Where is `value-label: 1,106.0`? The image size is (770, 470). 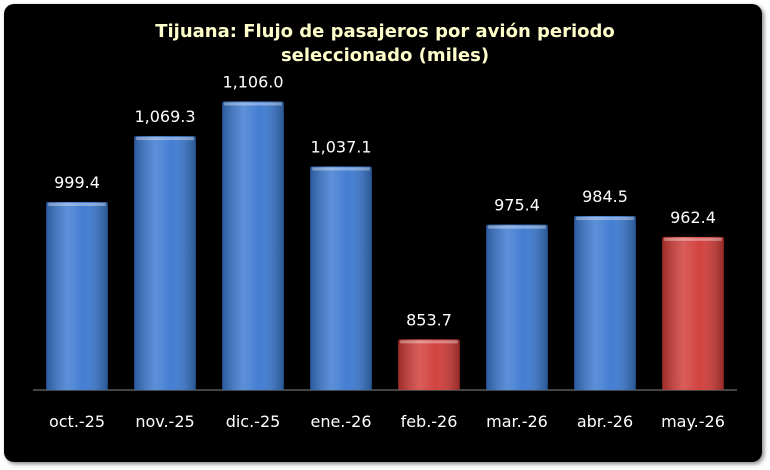
value-label: 1,106.0 is located at coordinates (252, 81).